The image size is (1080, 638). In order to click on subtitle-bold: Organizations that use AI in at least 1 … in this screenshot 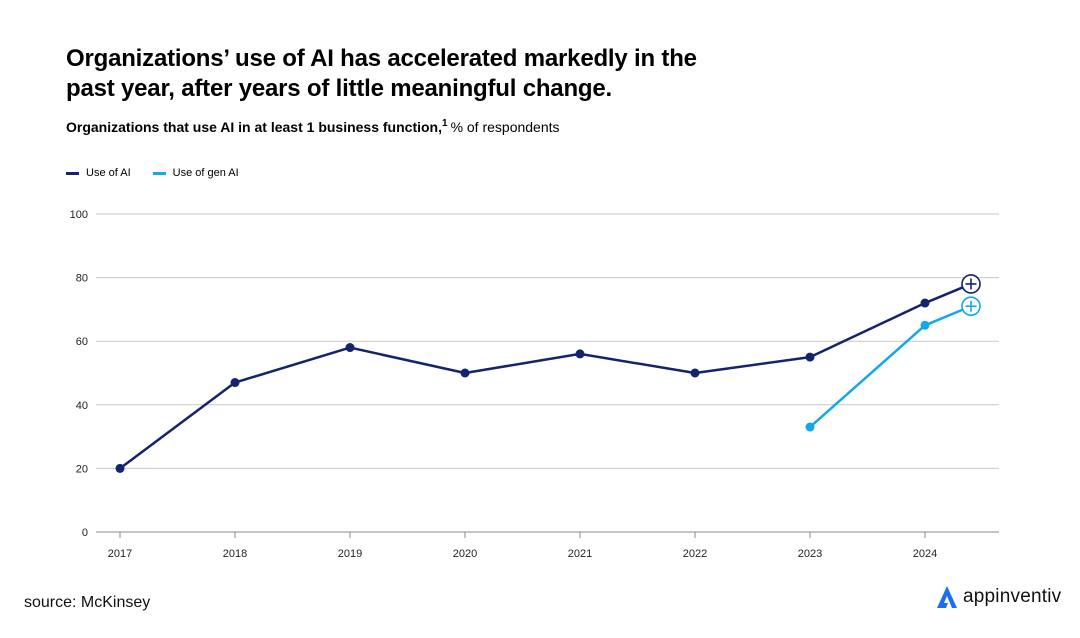, I will do `click(254, 127)`.